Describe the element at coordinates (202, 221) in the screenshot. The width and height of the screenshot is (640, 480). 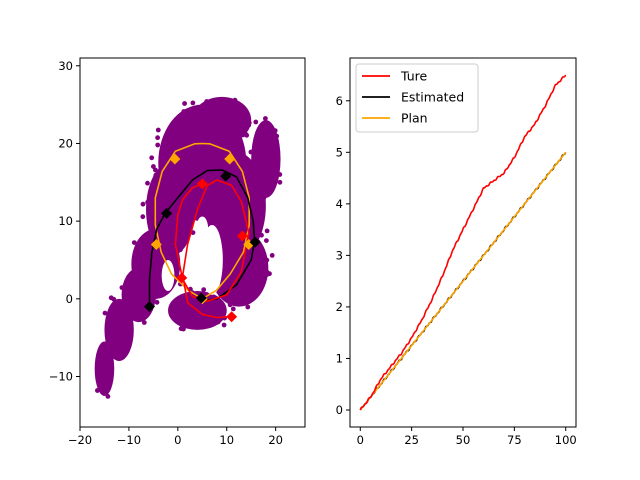
I see `plan-path` at that location.